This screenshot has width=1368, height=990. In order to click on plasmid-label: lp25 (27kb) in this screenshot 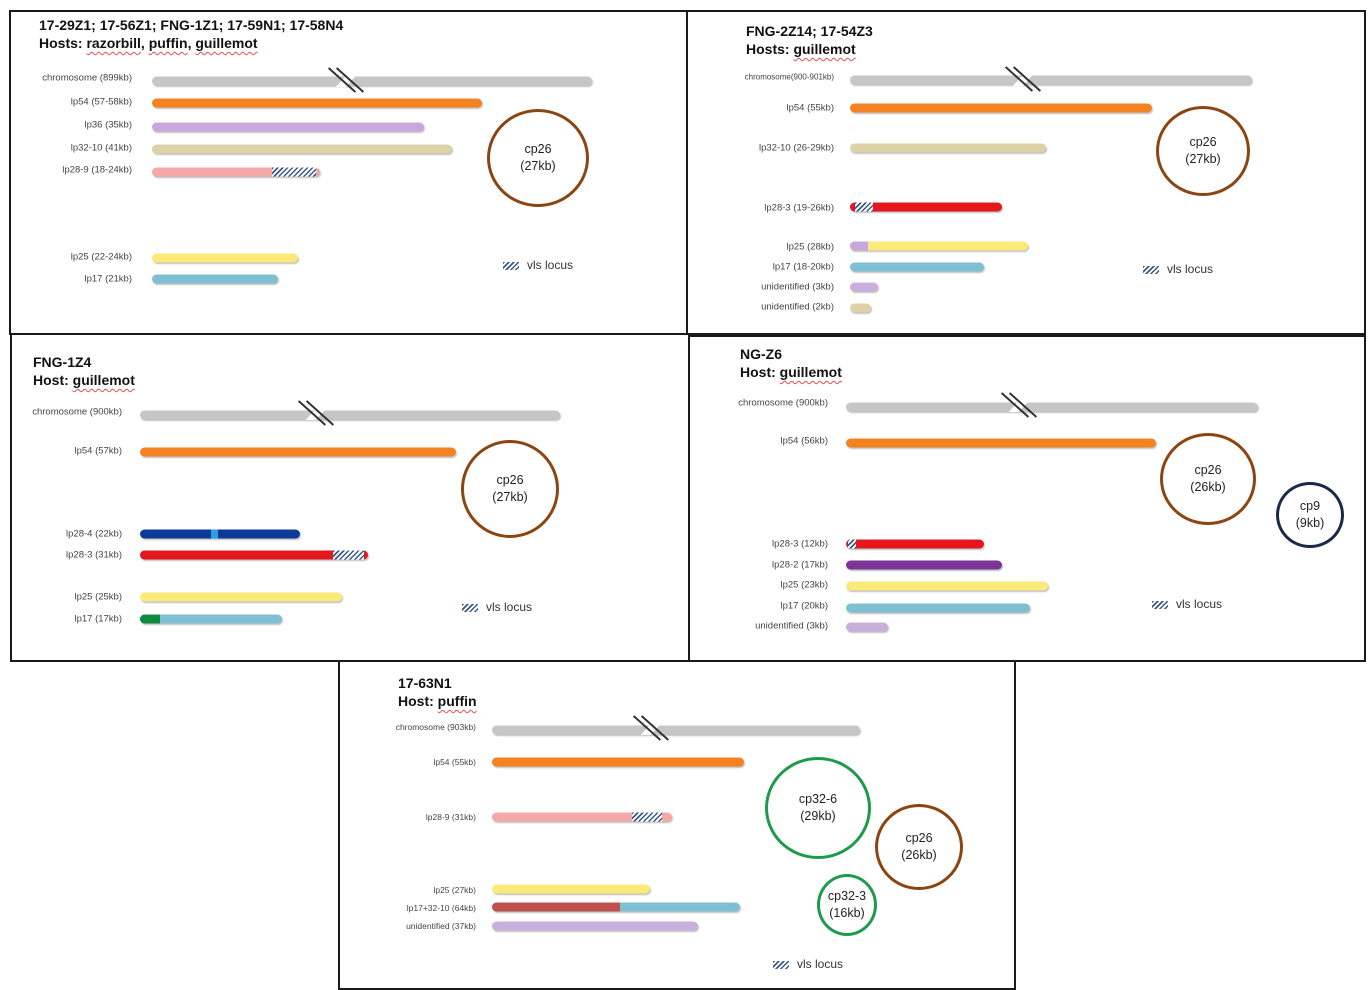, I will do `click(454, 890)`.